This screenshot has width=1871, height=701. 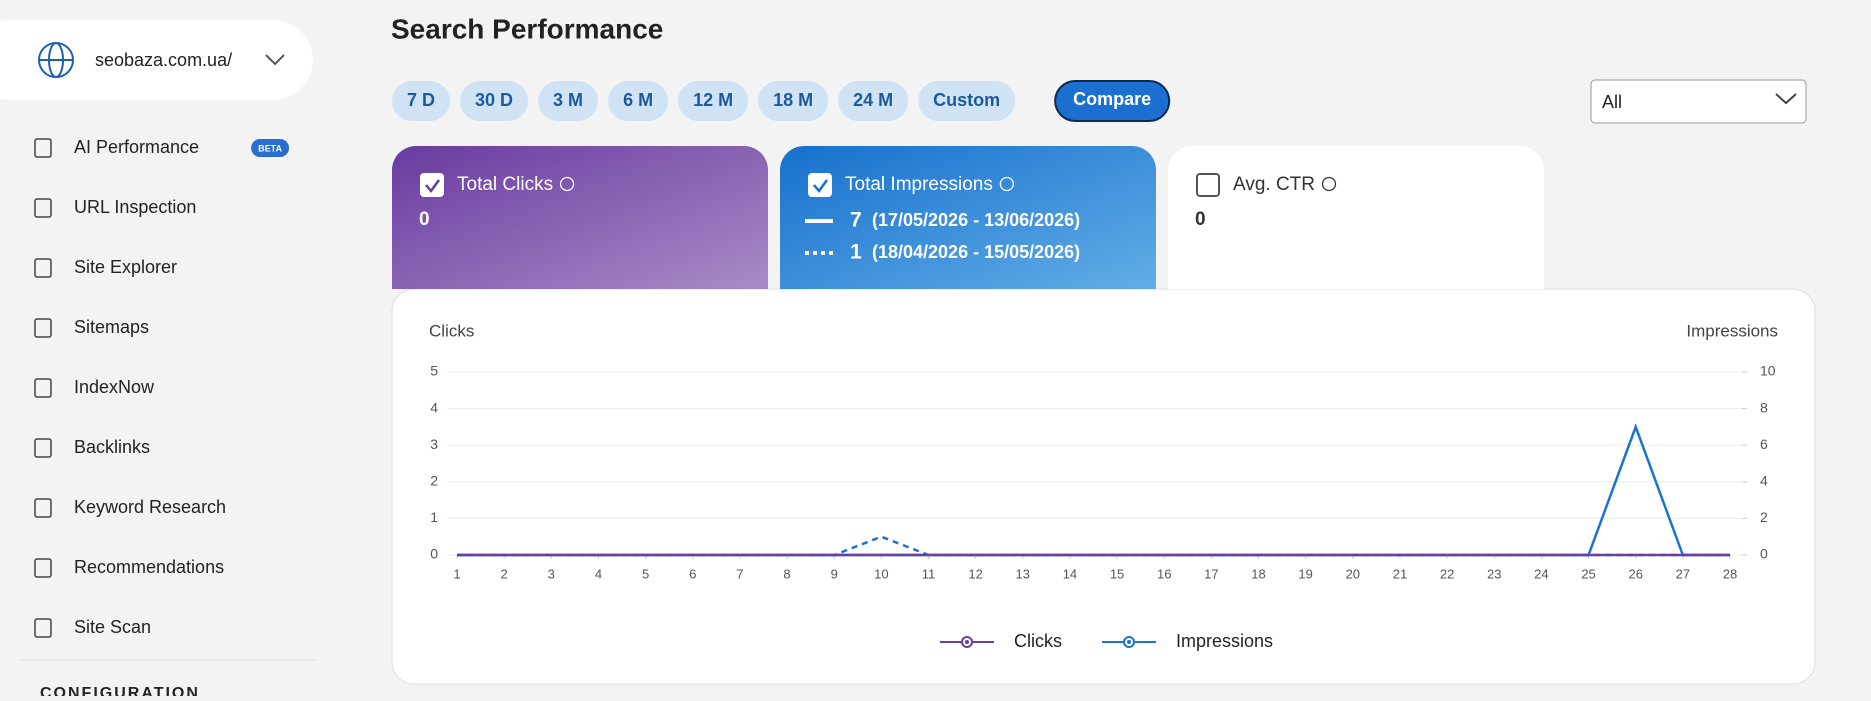 I want to click on y2-axis-title: Impressions, so click(x=1732, y=330).